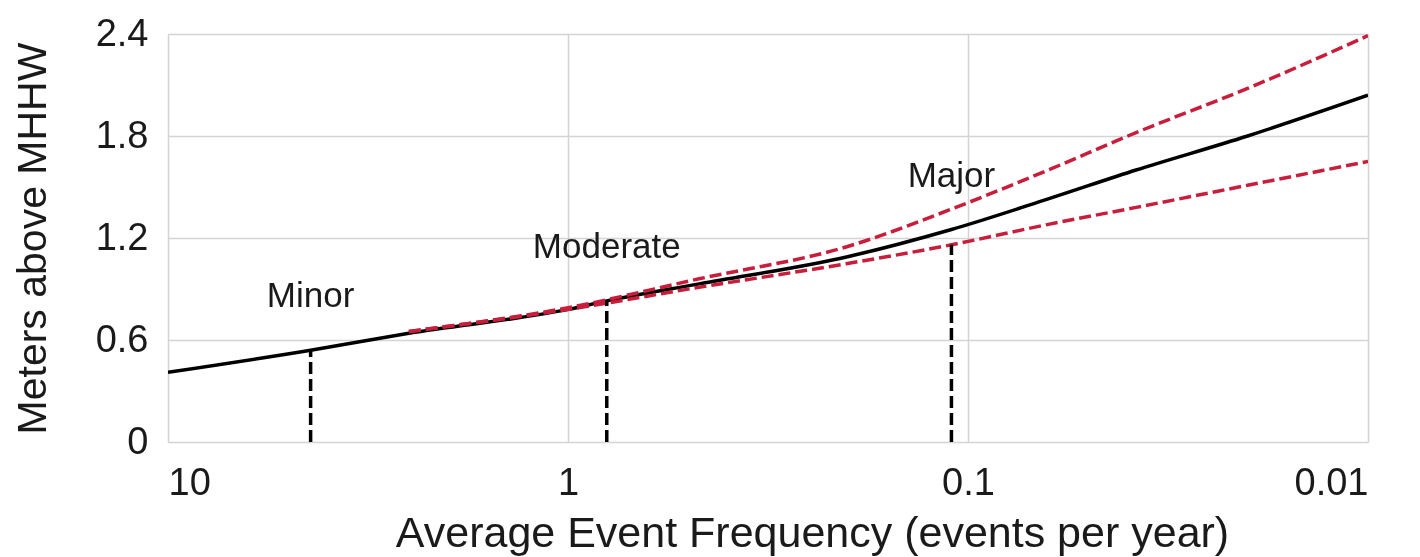 The height and width of the screenshot is (557, 1420). Describe the element at coordinates (568, 481) in the screenshot. I see `x-tick-label: 1` at that location.